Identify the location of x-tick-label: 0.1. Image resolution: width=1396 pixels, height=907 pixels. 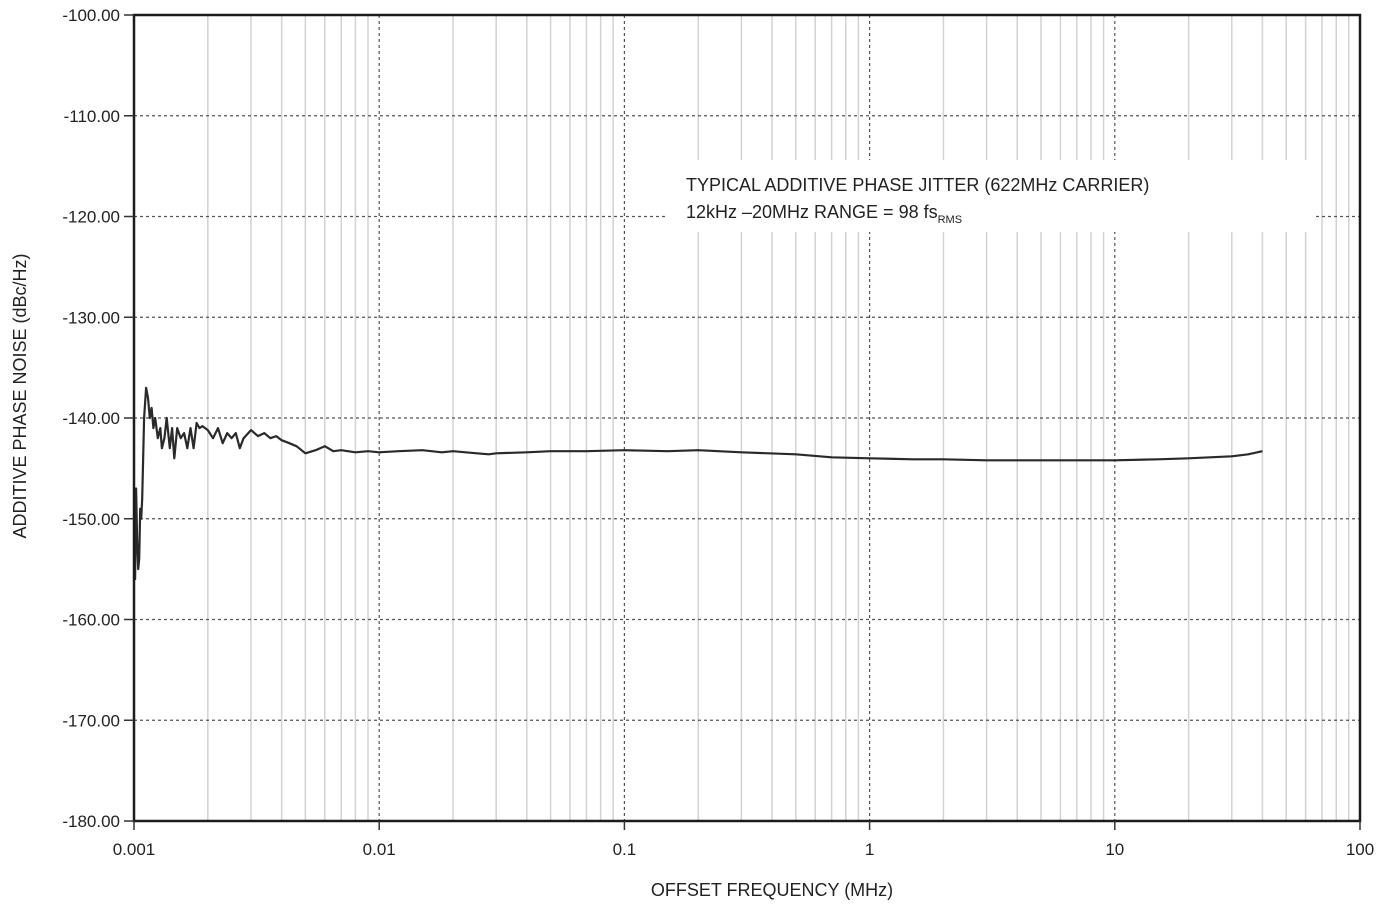
(625, 849).